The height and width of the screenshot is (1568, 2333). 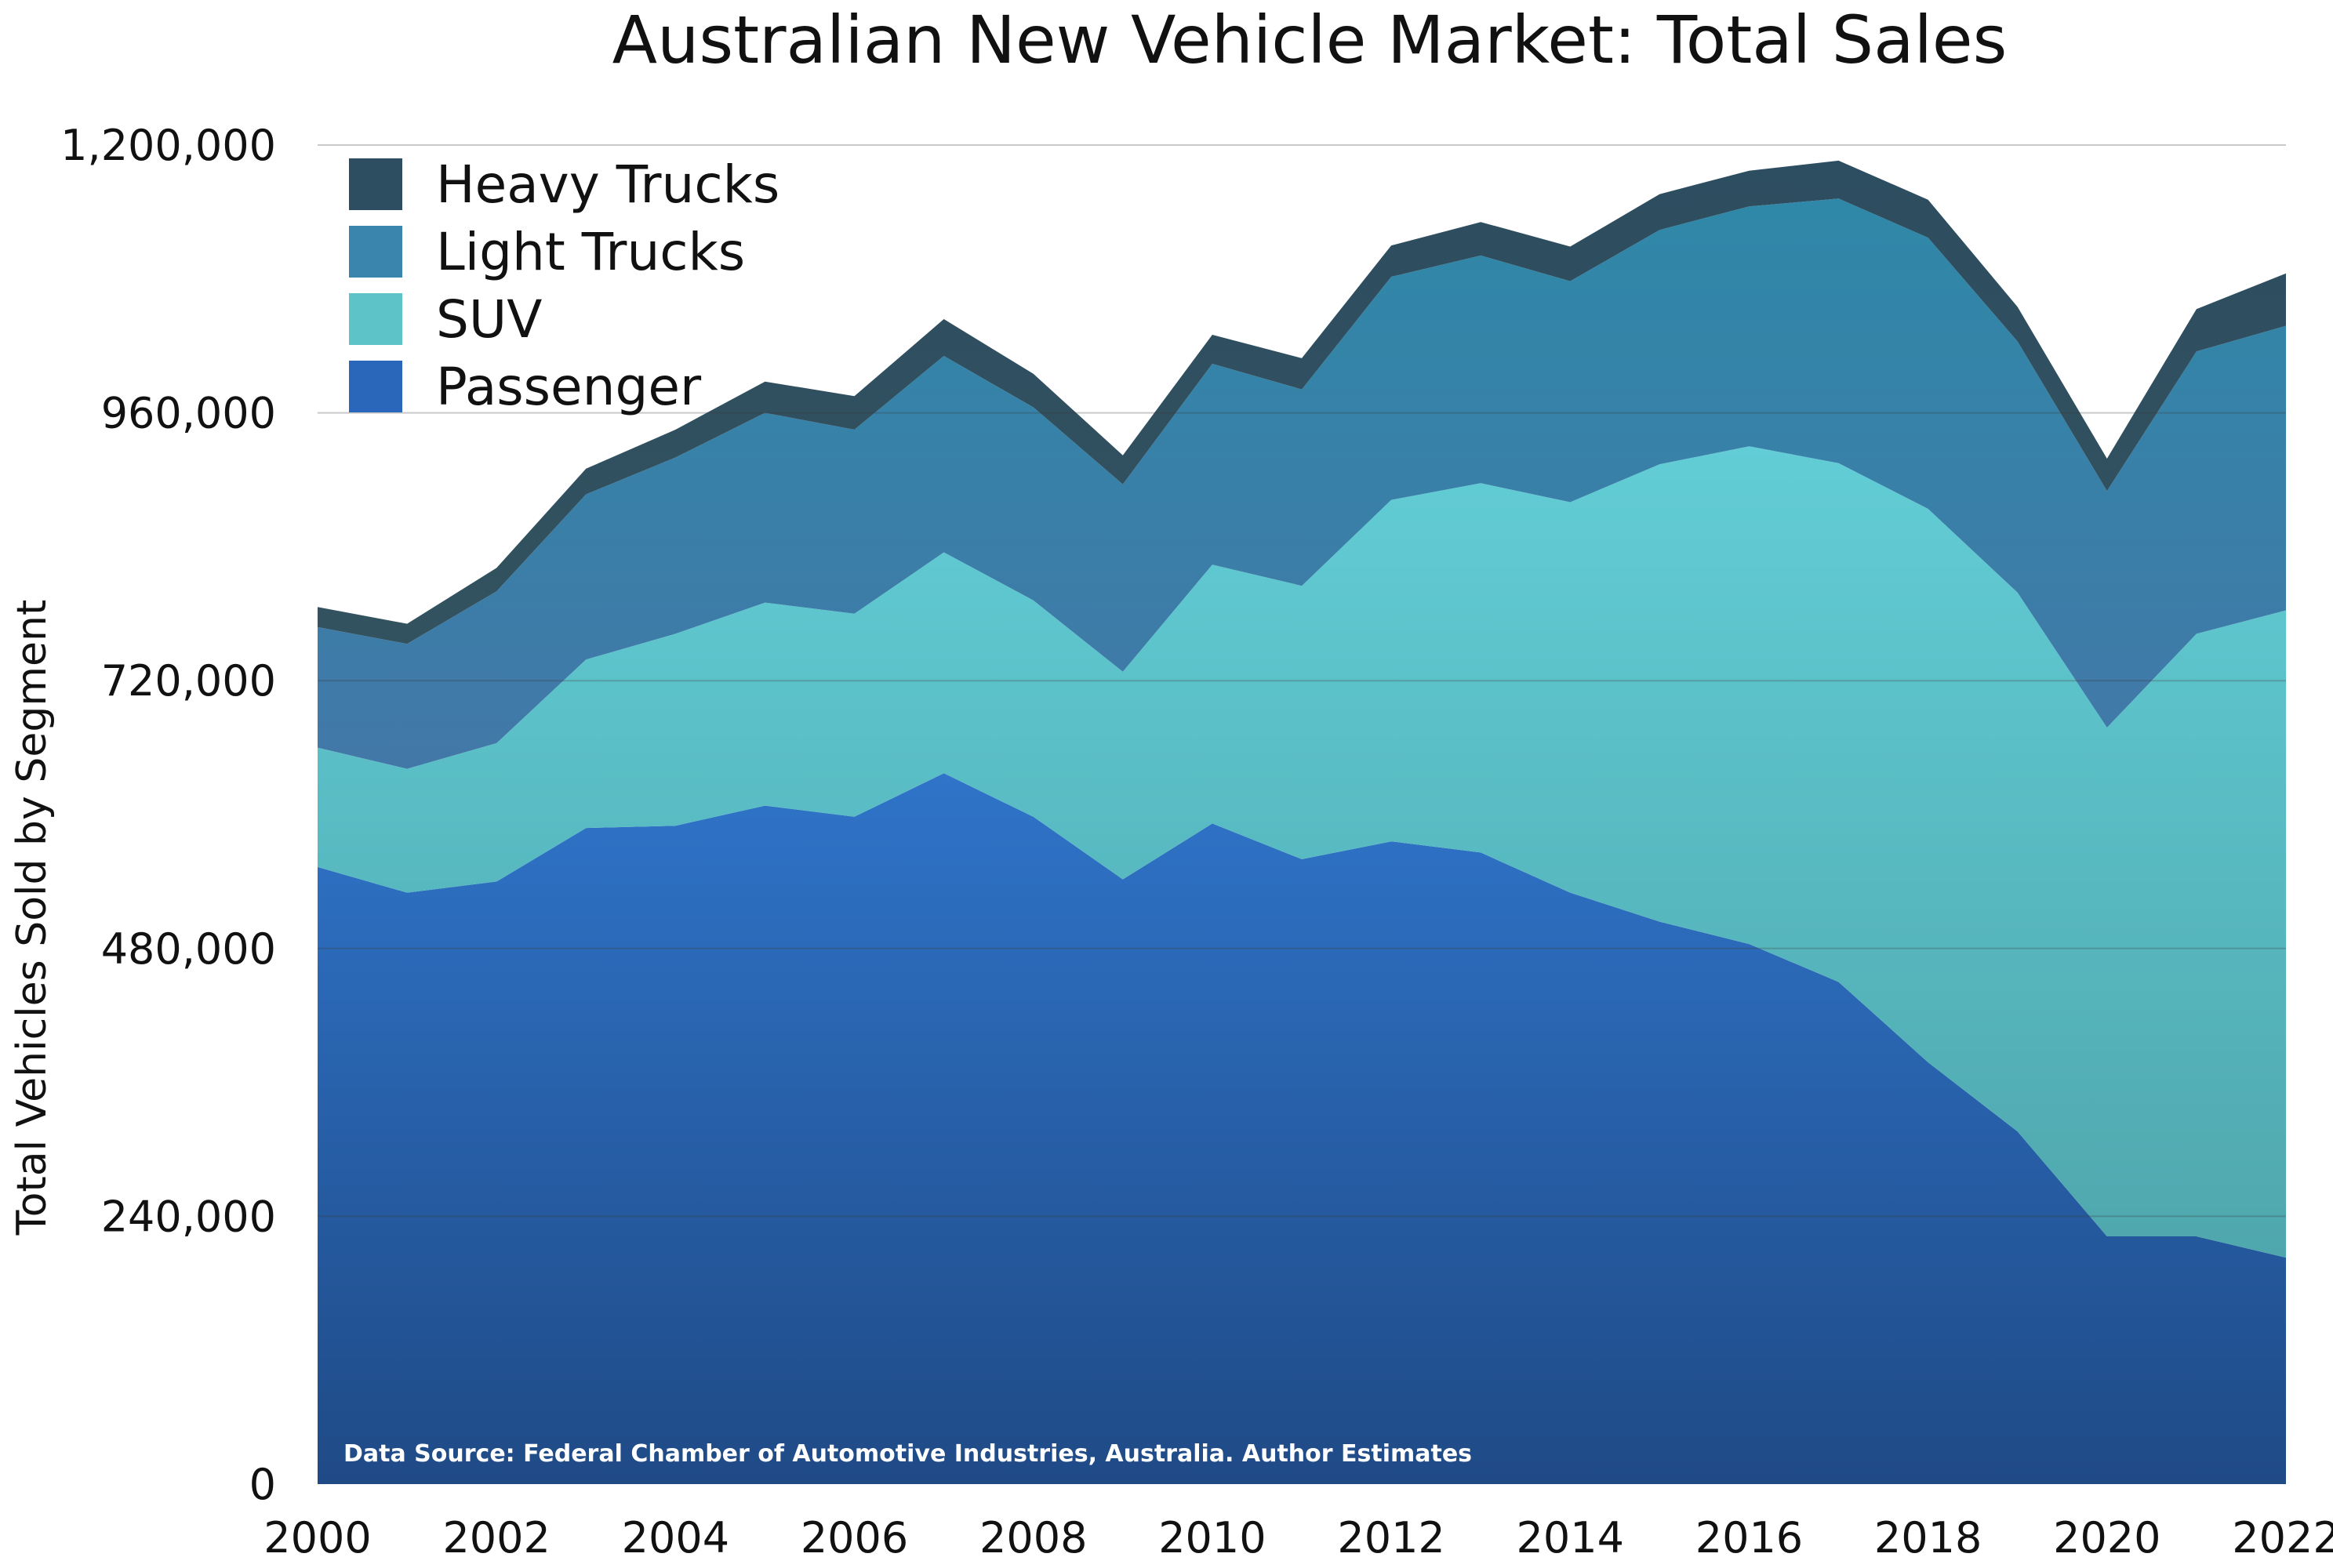 What do you see at coordinates (489, 319) in the screenshot?
I see `legend-label-suv: SUV` at bounding box center [489, 319].